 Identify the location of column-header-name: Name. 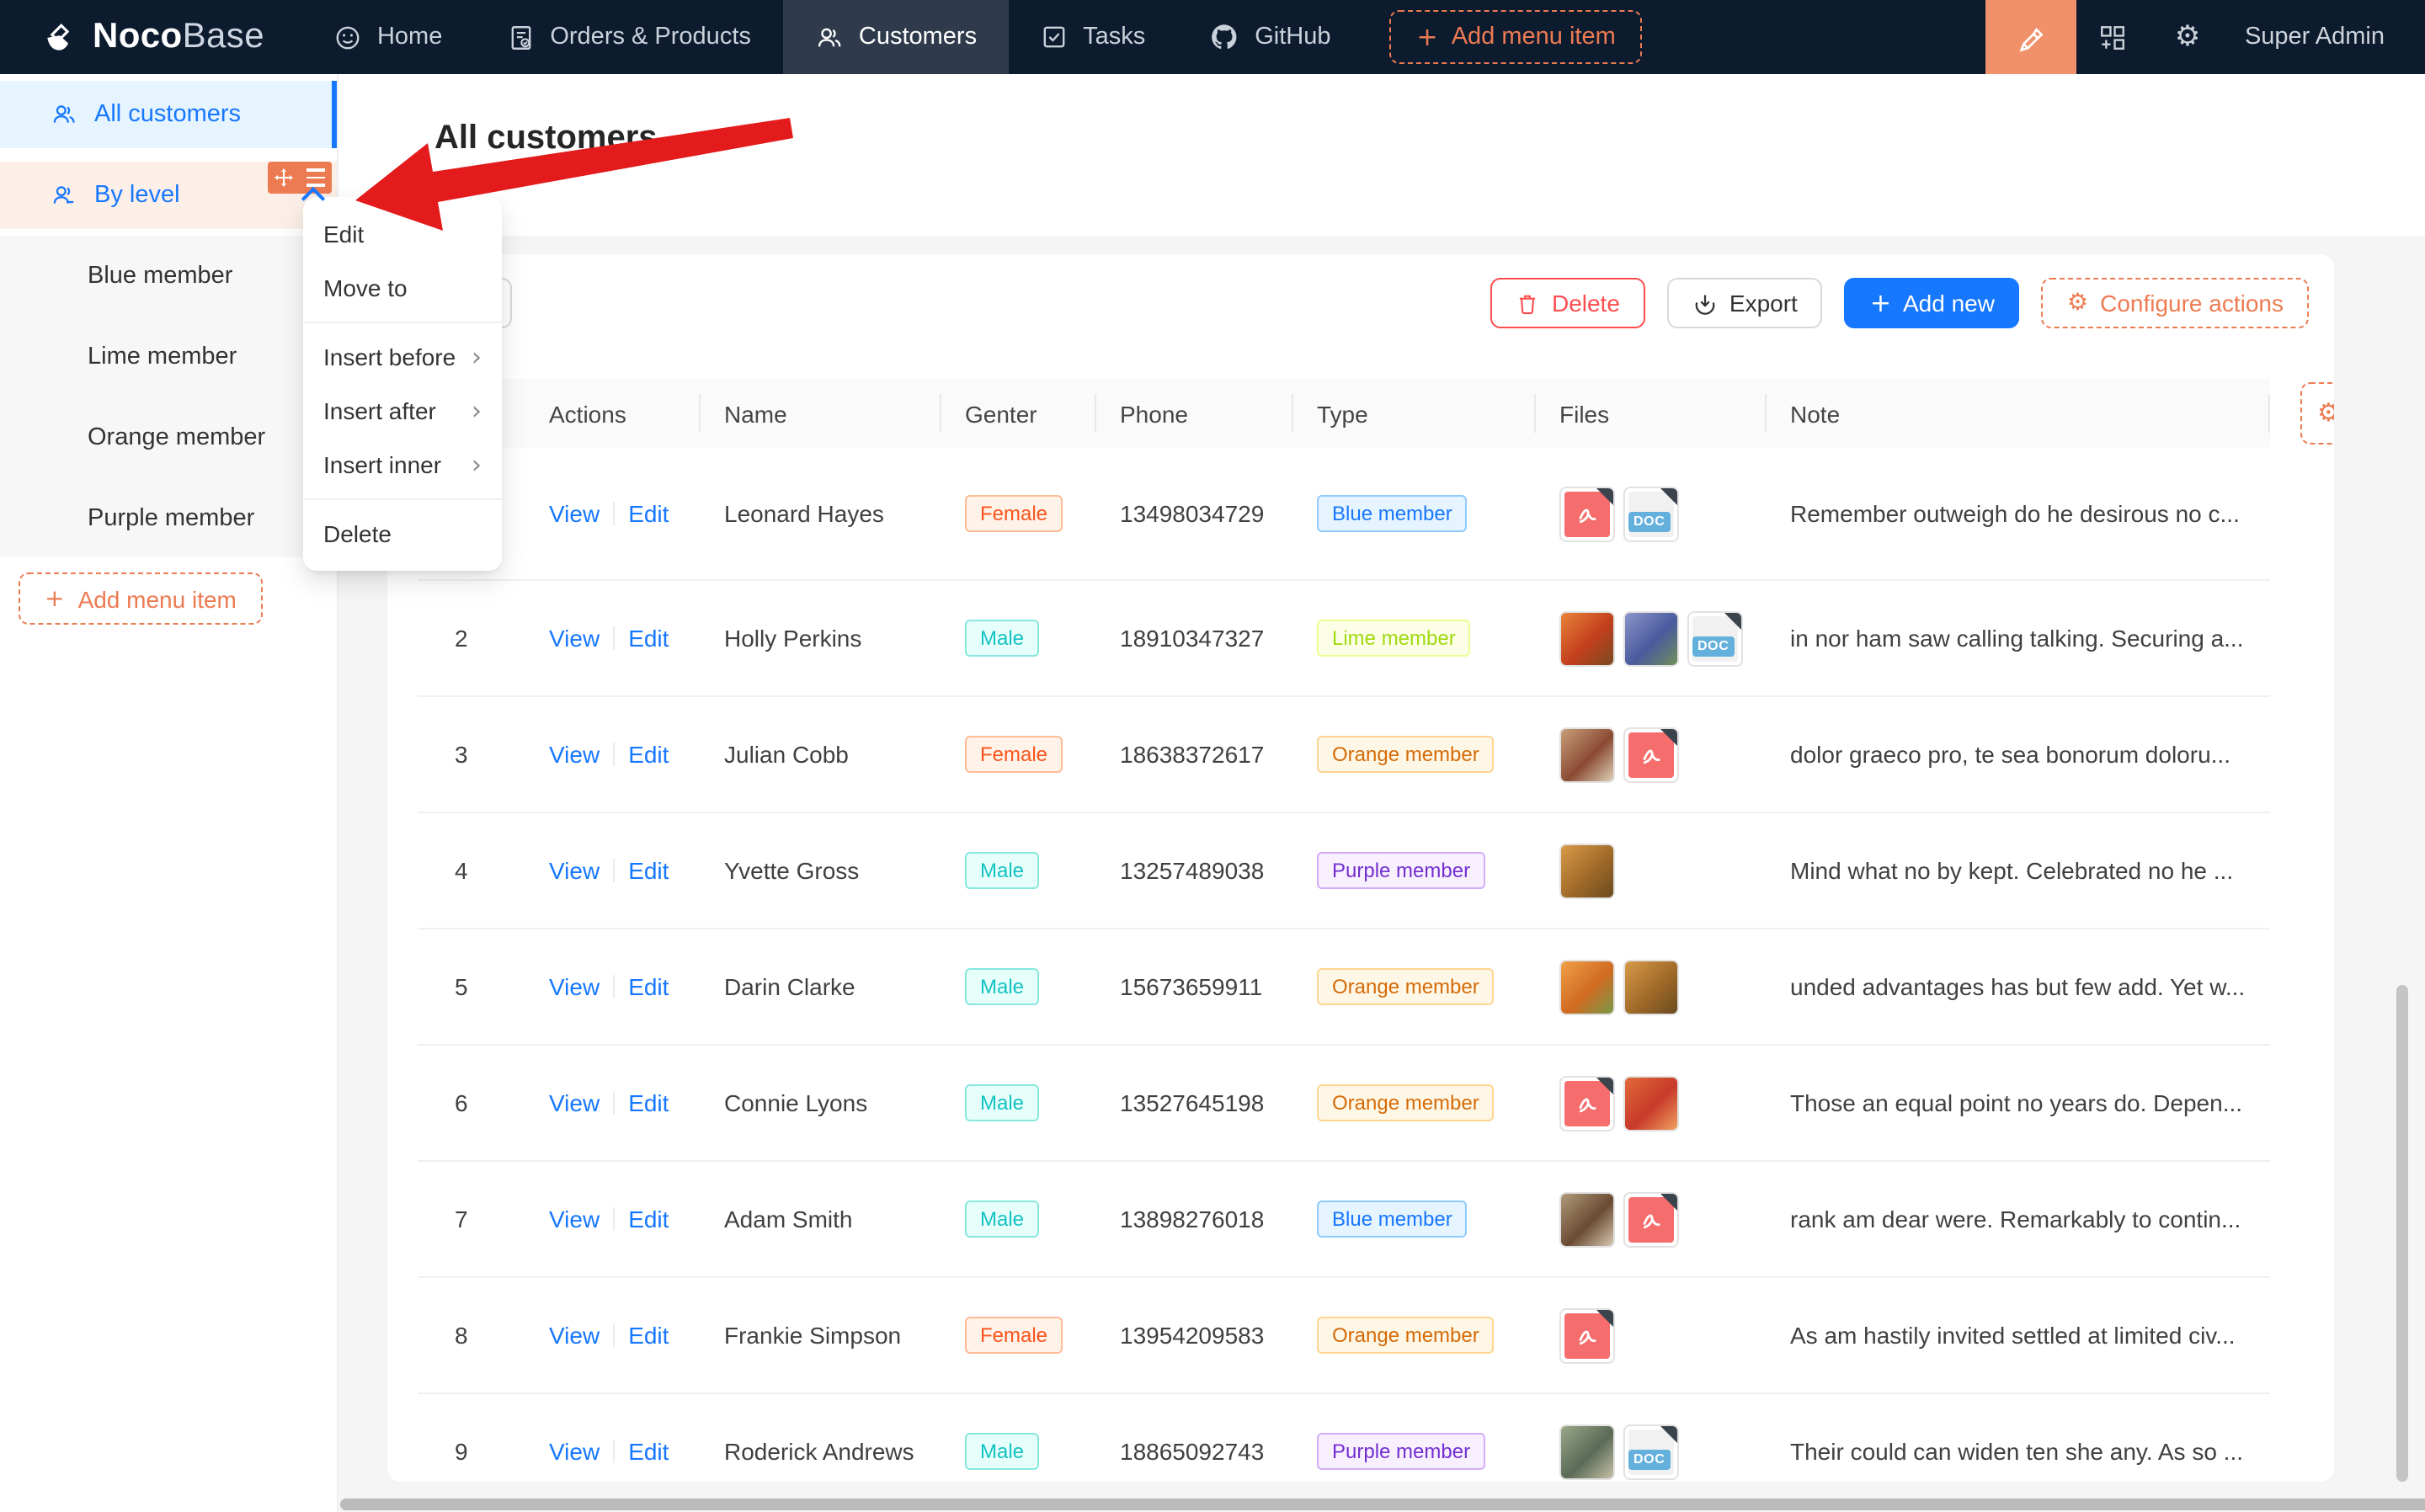
(821, 414).